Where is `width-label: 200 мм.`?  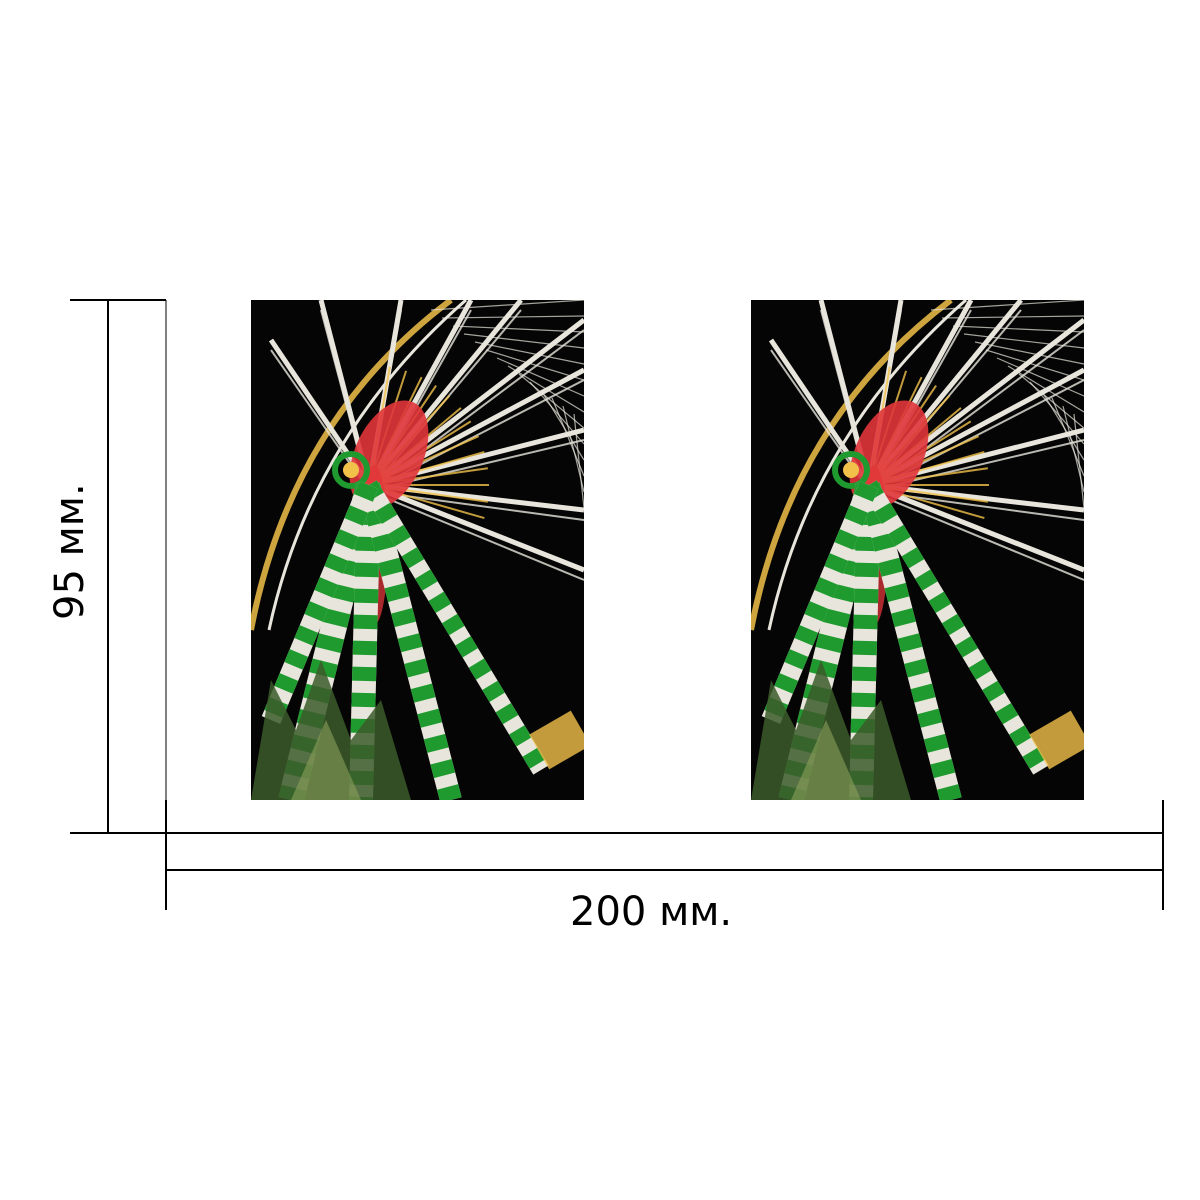 width-label: 200 мм. is located at coordinates (651, 912).